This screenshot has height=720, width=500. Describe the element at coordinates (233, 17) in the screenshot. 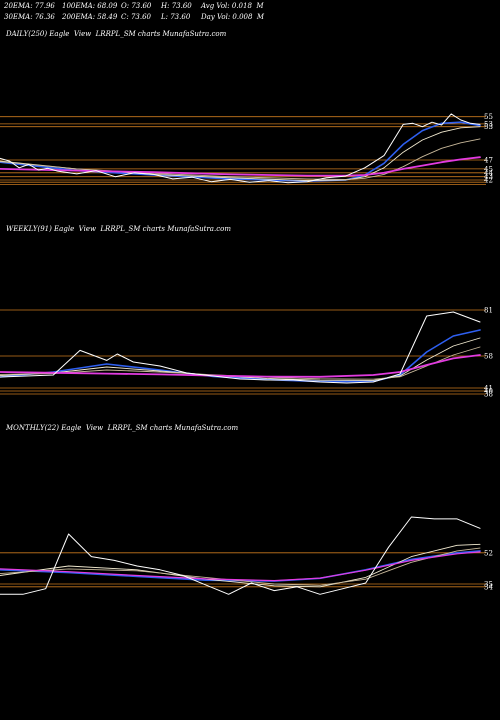

I see `header-day-vol: Day Vol: 0.008 M` at that location.